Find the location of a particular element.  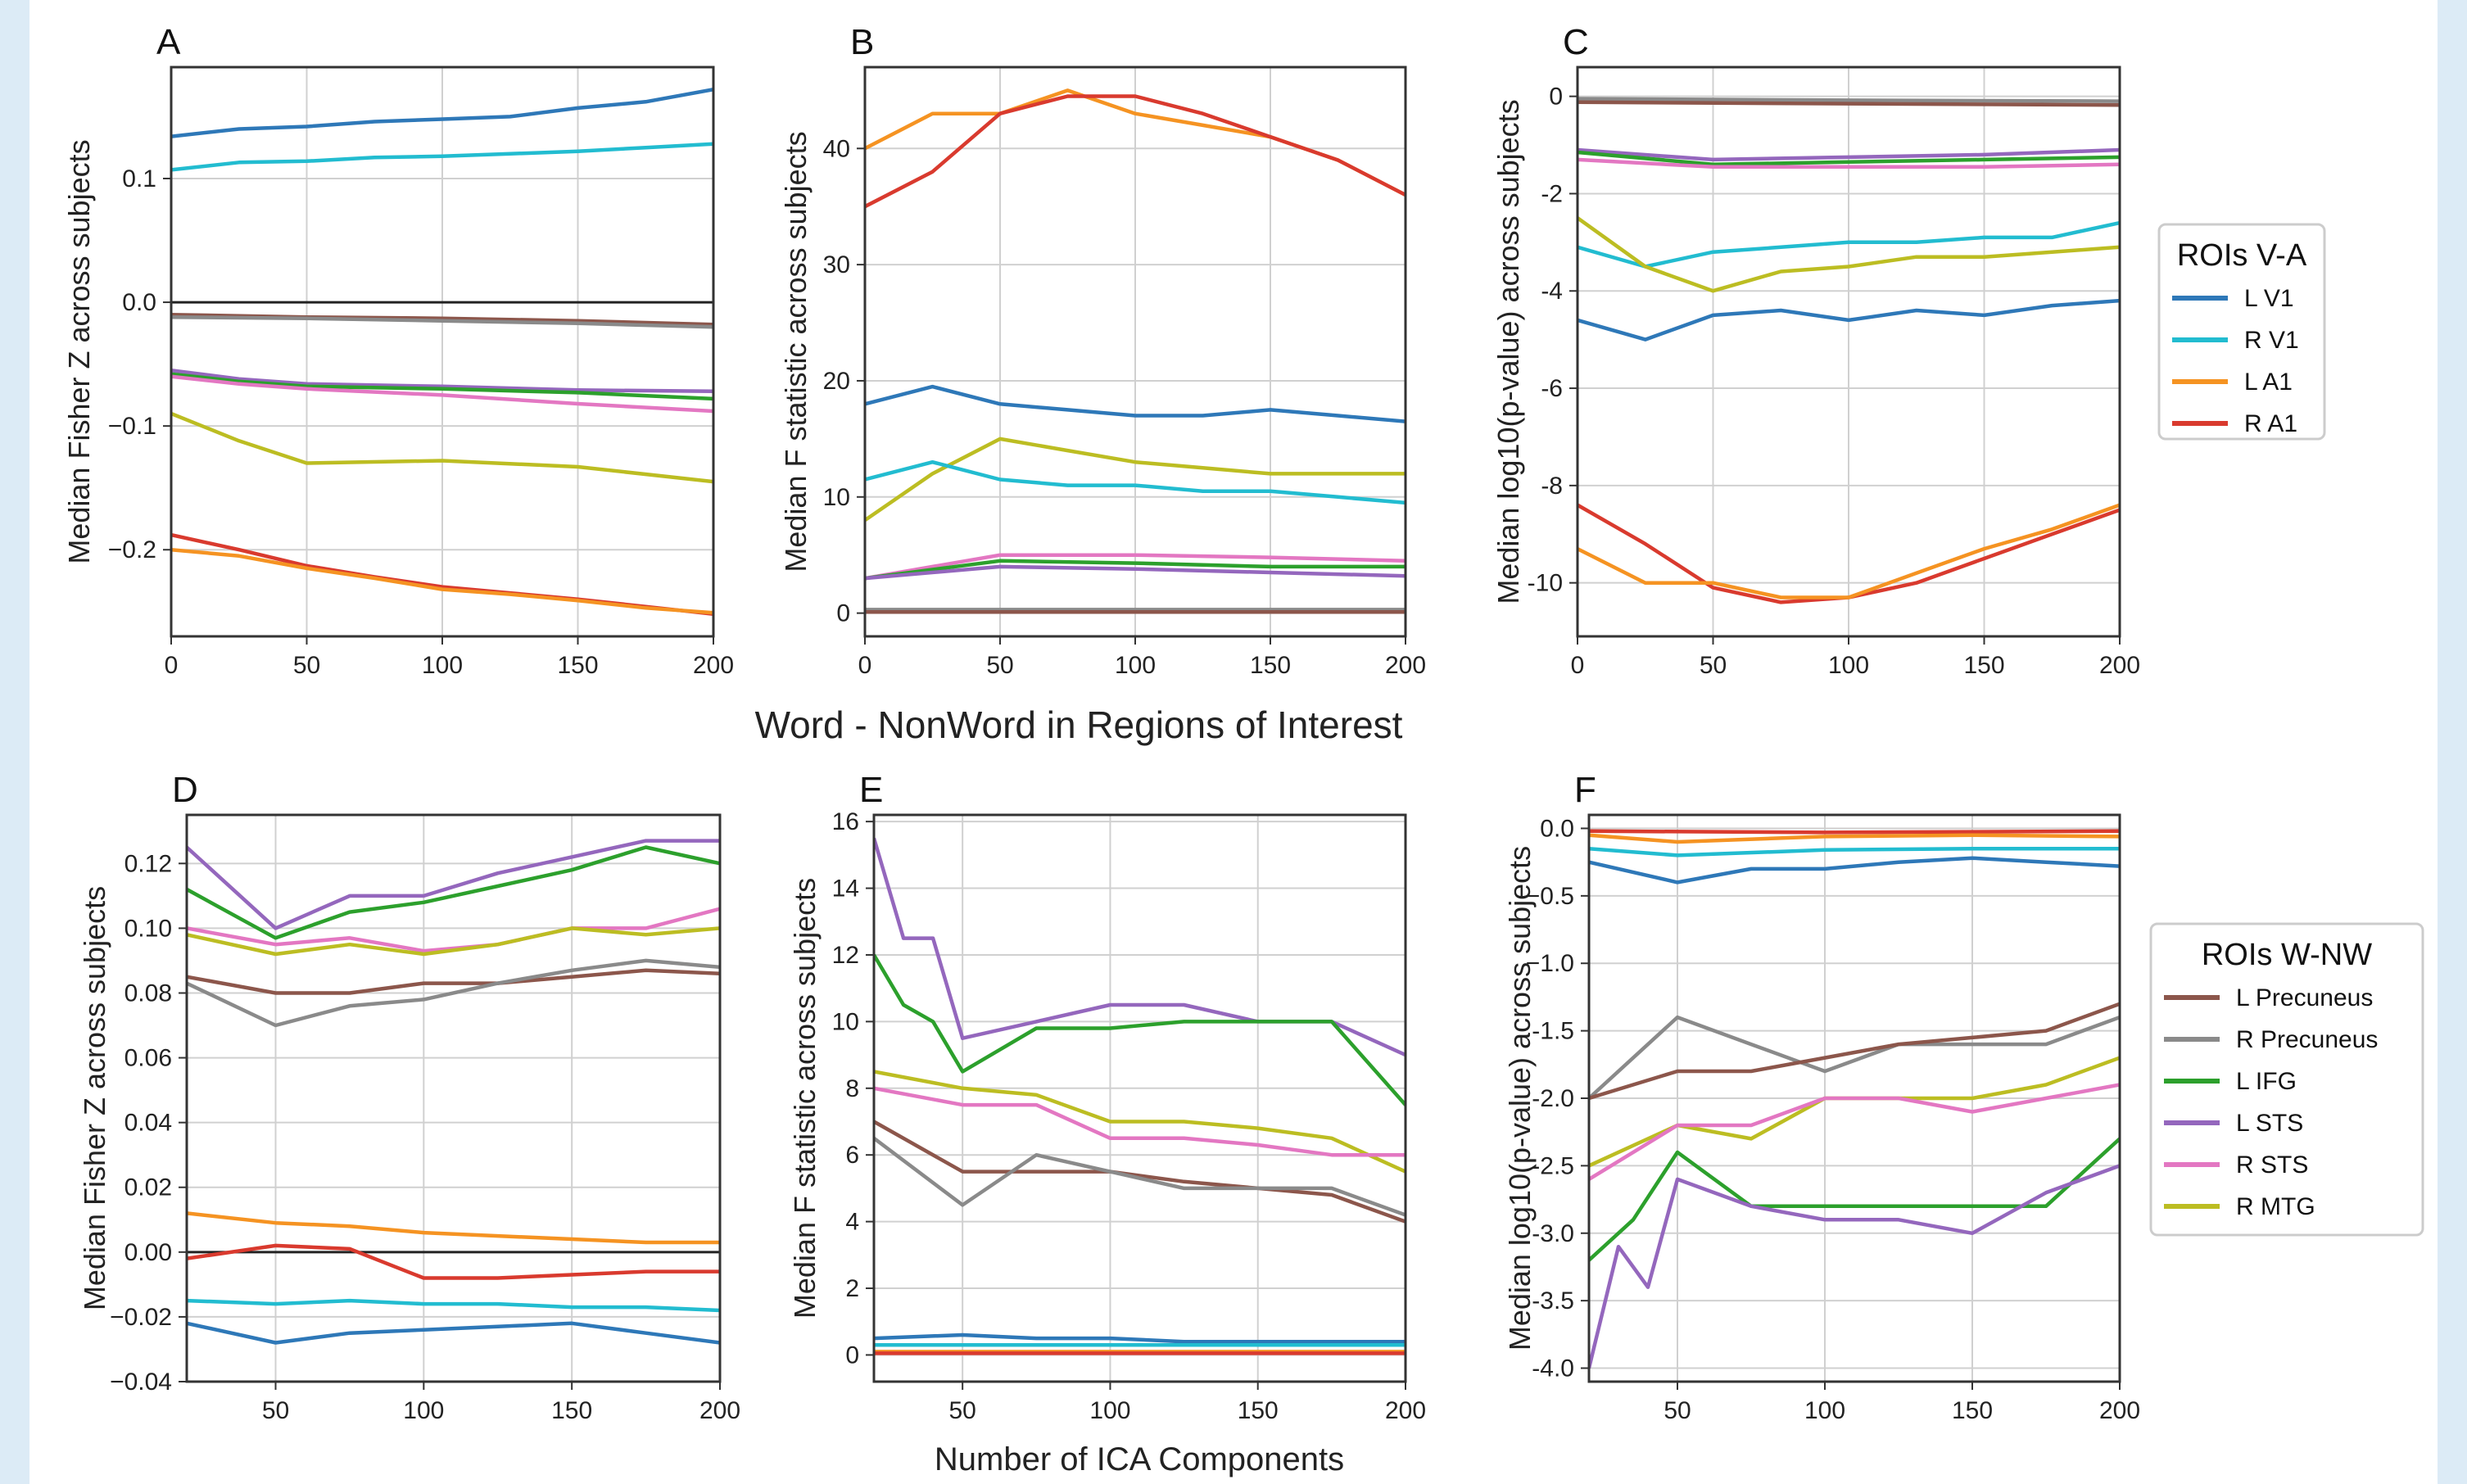

legend-item-label: R V1 is located at coordinates (2271, 340).